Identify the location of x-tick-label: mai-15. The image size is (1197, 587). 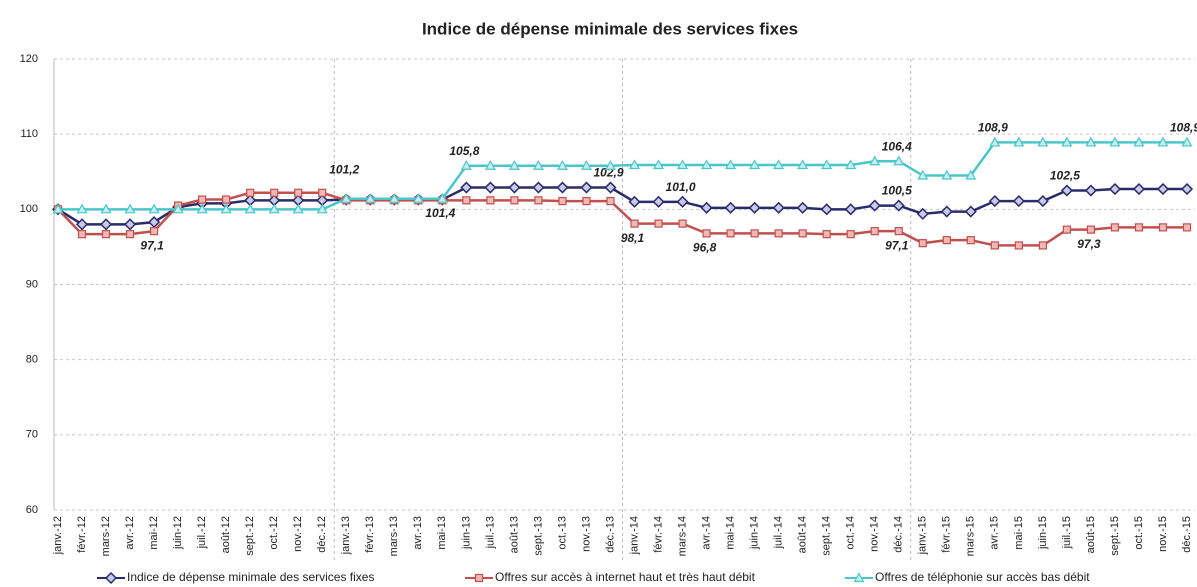
(1019, 533).